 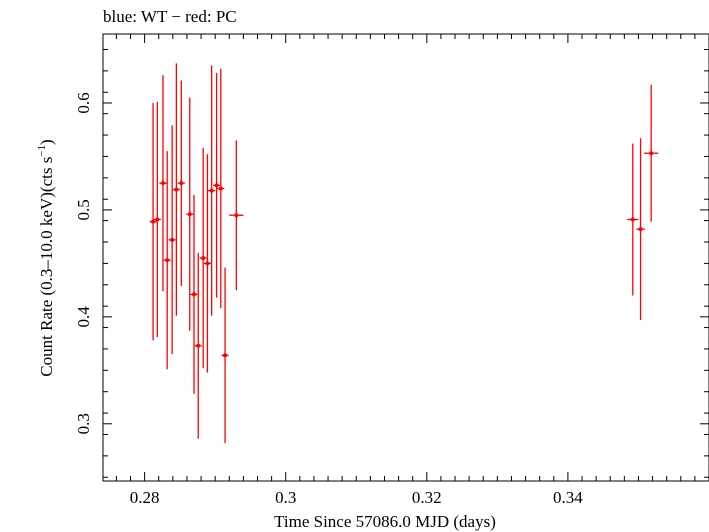 I want to click on y-axis-label: Count Rate (0.3–10.0 keV)(cts s−1), so click(x=46, y=257).